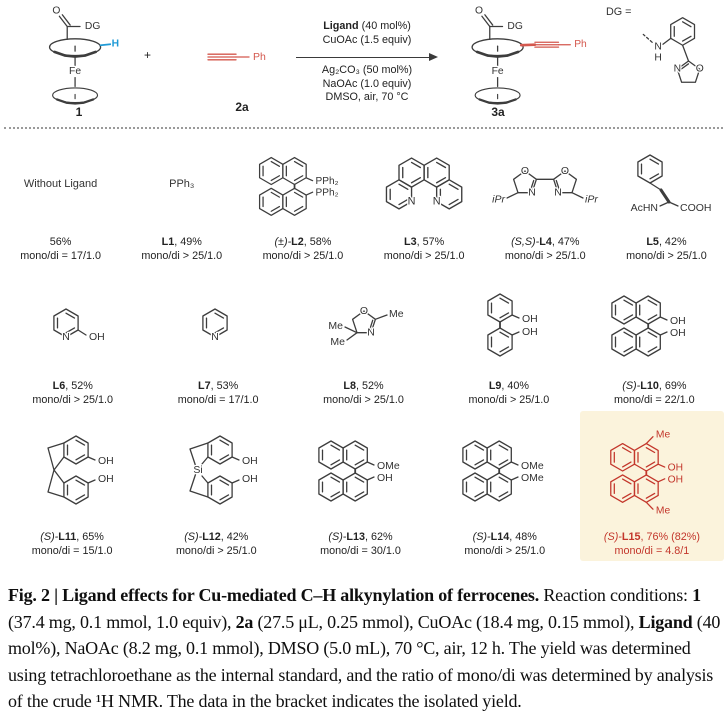  What do you see at coordinates (363, 325) in the screenshot?
I see `ligand-structure-oxa: O N Me Me Me` at bounding box center [363, 325].